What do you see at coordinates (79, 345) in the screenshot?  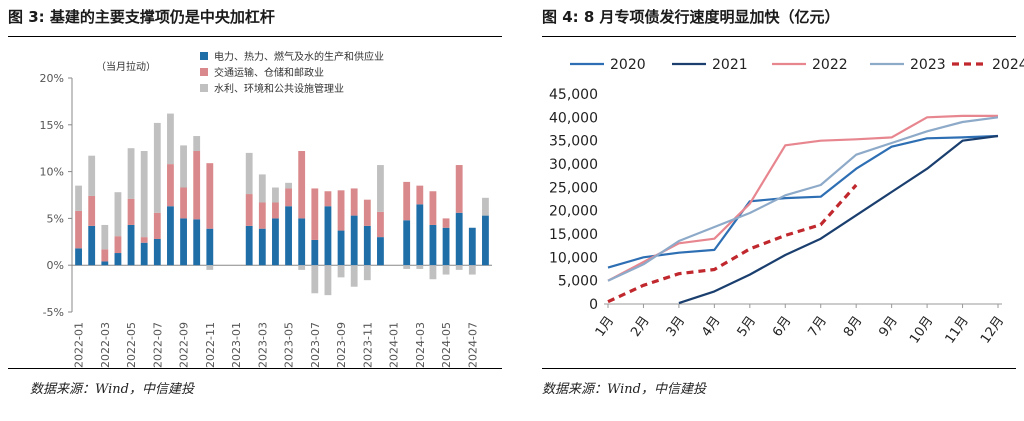 I see `bar-x-tick-label: 2022-01` at bounding box center [79, 345].